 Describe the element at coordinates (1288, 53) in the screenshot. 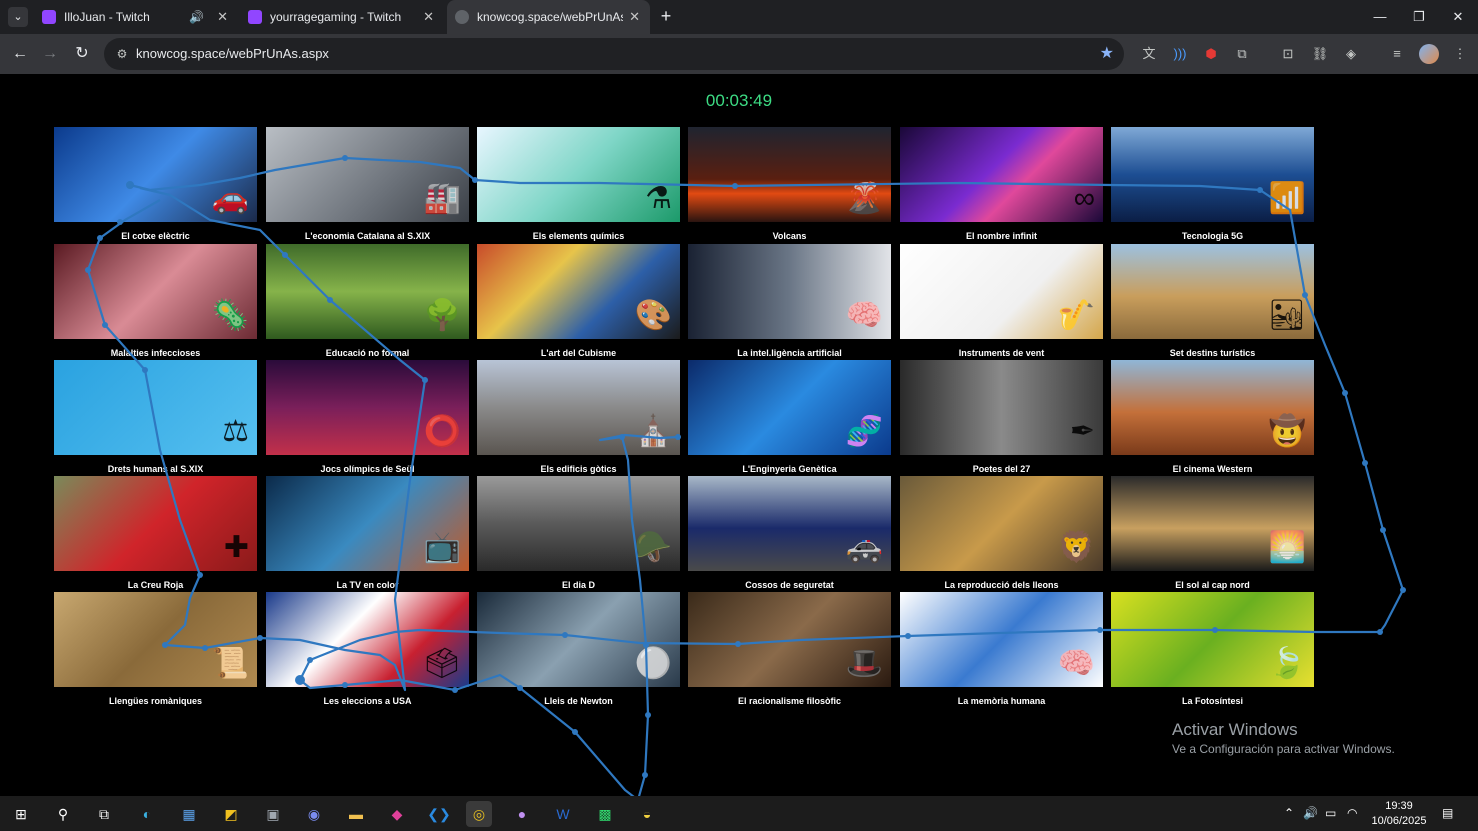

I see `screenshot-icon: ⊡` at that location.